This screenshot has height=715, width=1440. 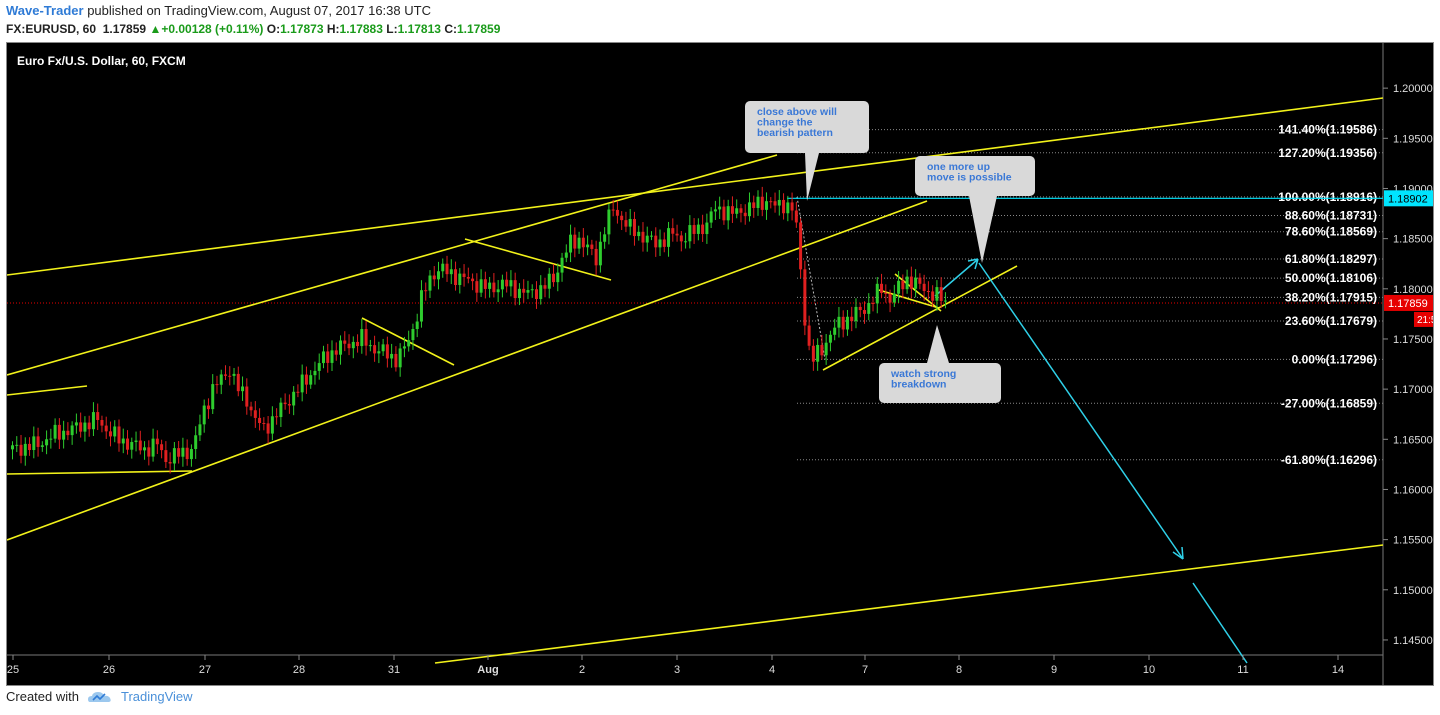 What do you see at coordinates (1413, 390) in the screenshot?
I see `y-tick-label: 1.17000` at bounding box center [1413, 390].